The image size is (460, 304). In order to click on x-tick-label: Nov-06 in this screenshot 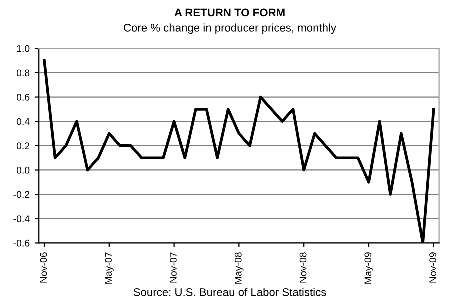, I will do `click(44, 267)`.